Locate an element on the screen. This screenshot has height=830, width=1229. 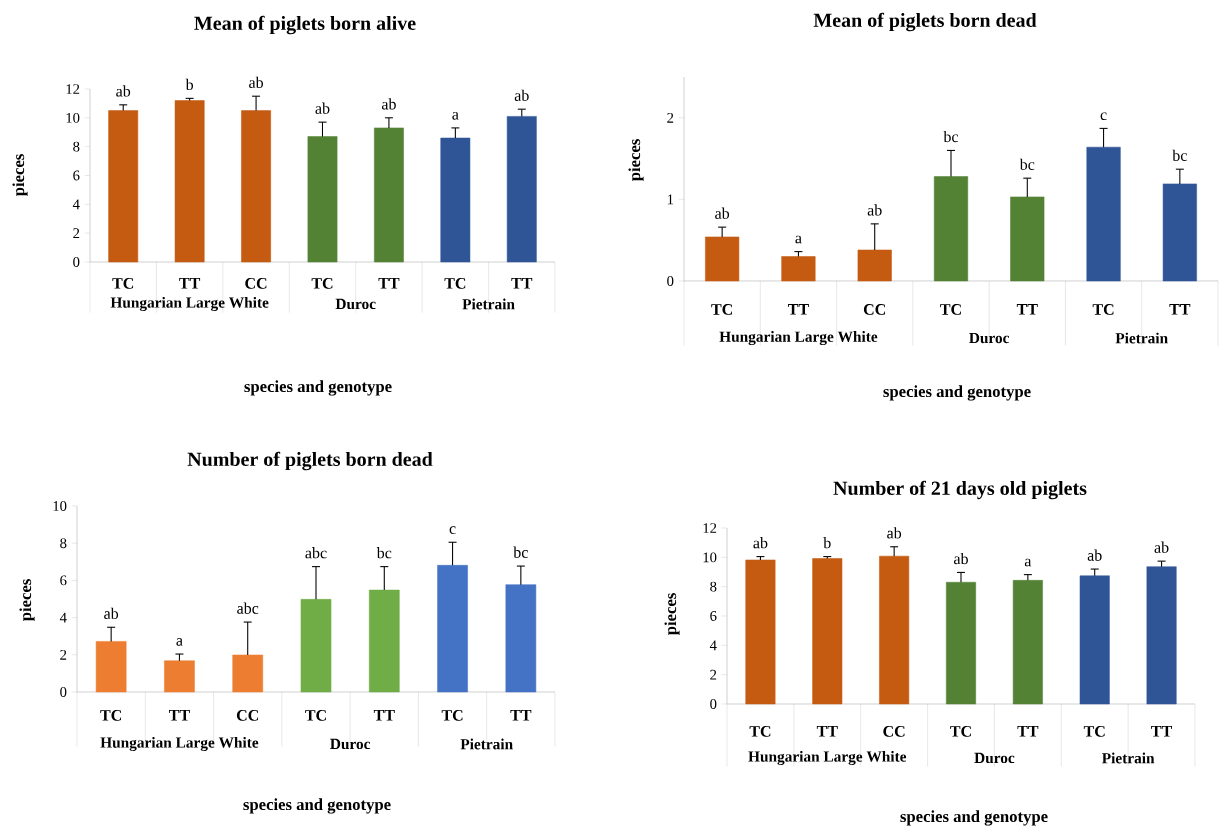
chart-title: Number of 21 days old piglets is located at coordinates (960, 490).